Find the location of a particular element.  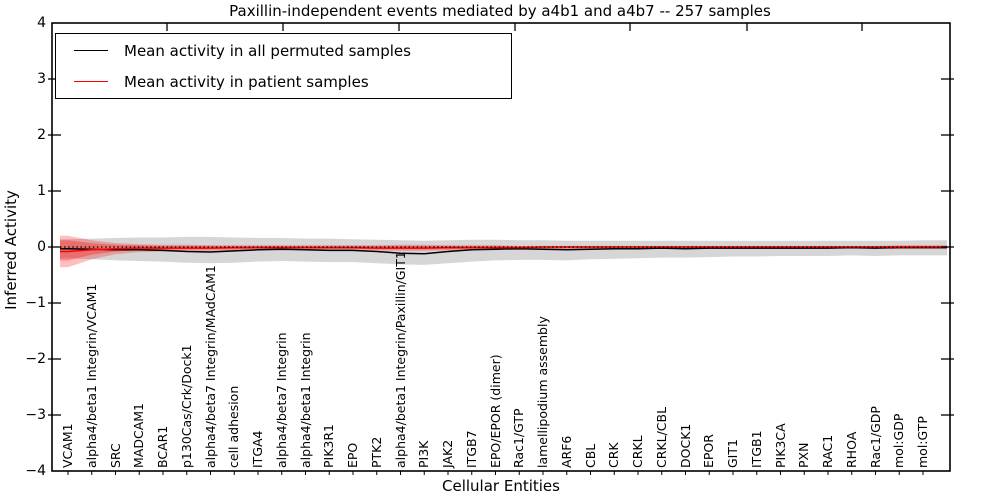

y-tick-label: 2 is located at coordinates (41, 135).